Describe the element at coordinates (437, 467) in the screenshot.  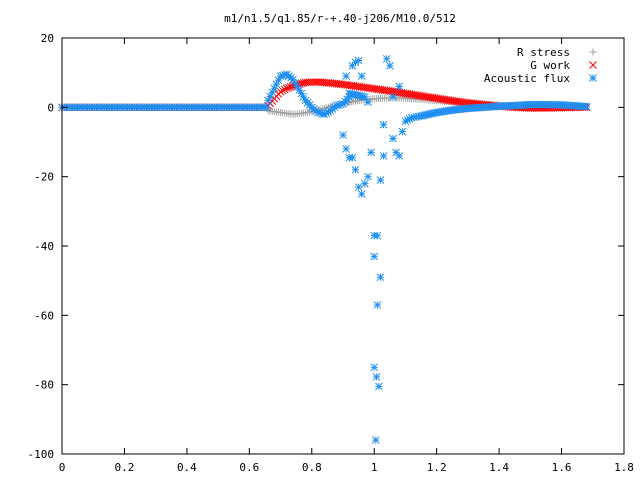
I see `x-tick-label: 1.2` at that location.